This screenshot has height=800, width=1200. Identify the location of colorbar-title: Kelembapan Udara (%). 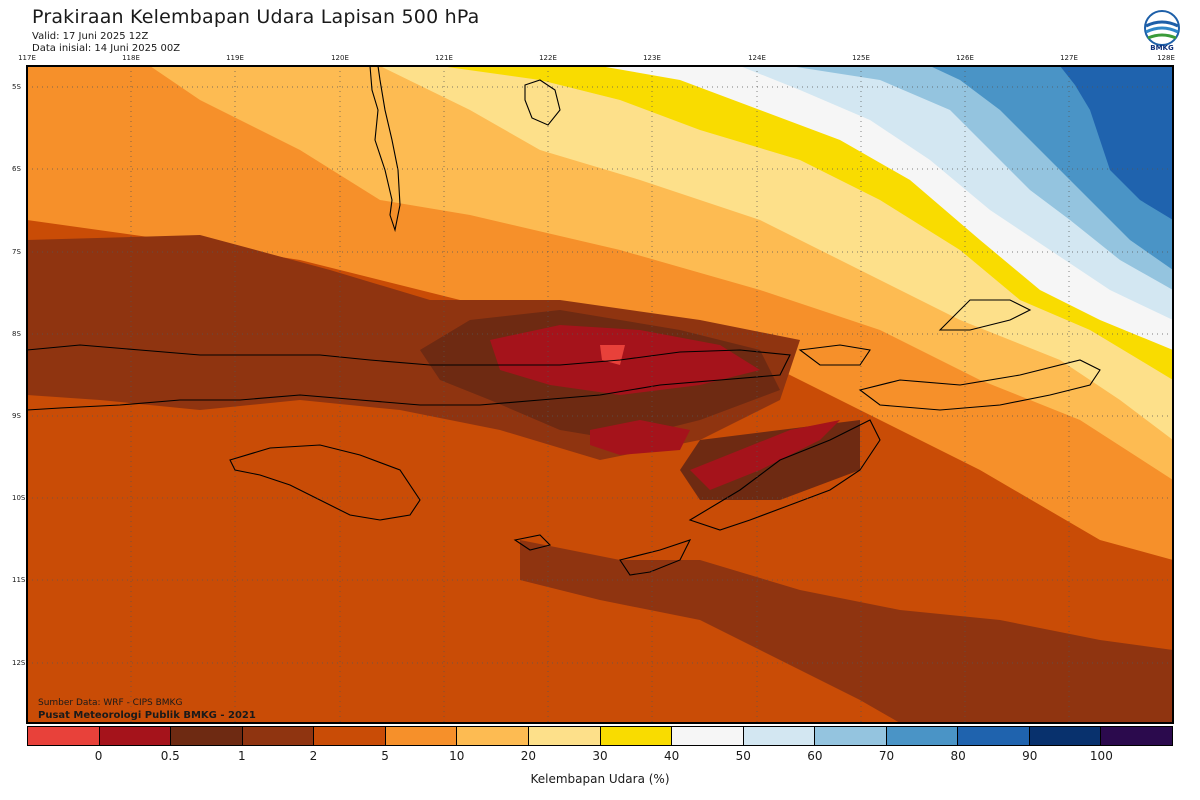
(600, 779).